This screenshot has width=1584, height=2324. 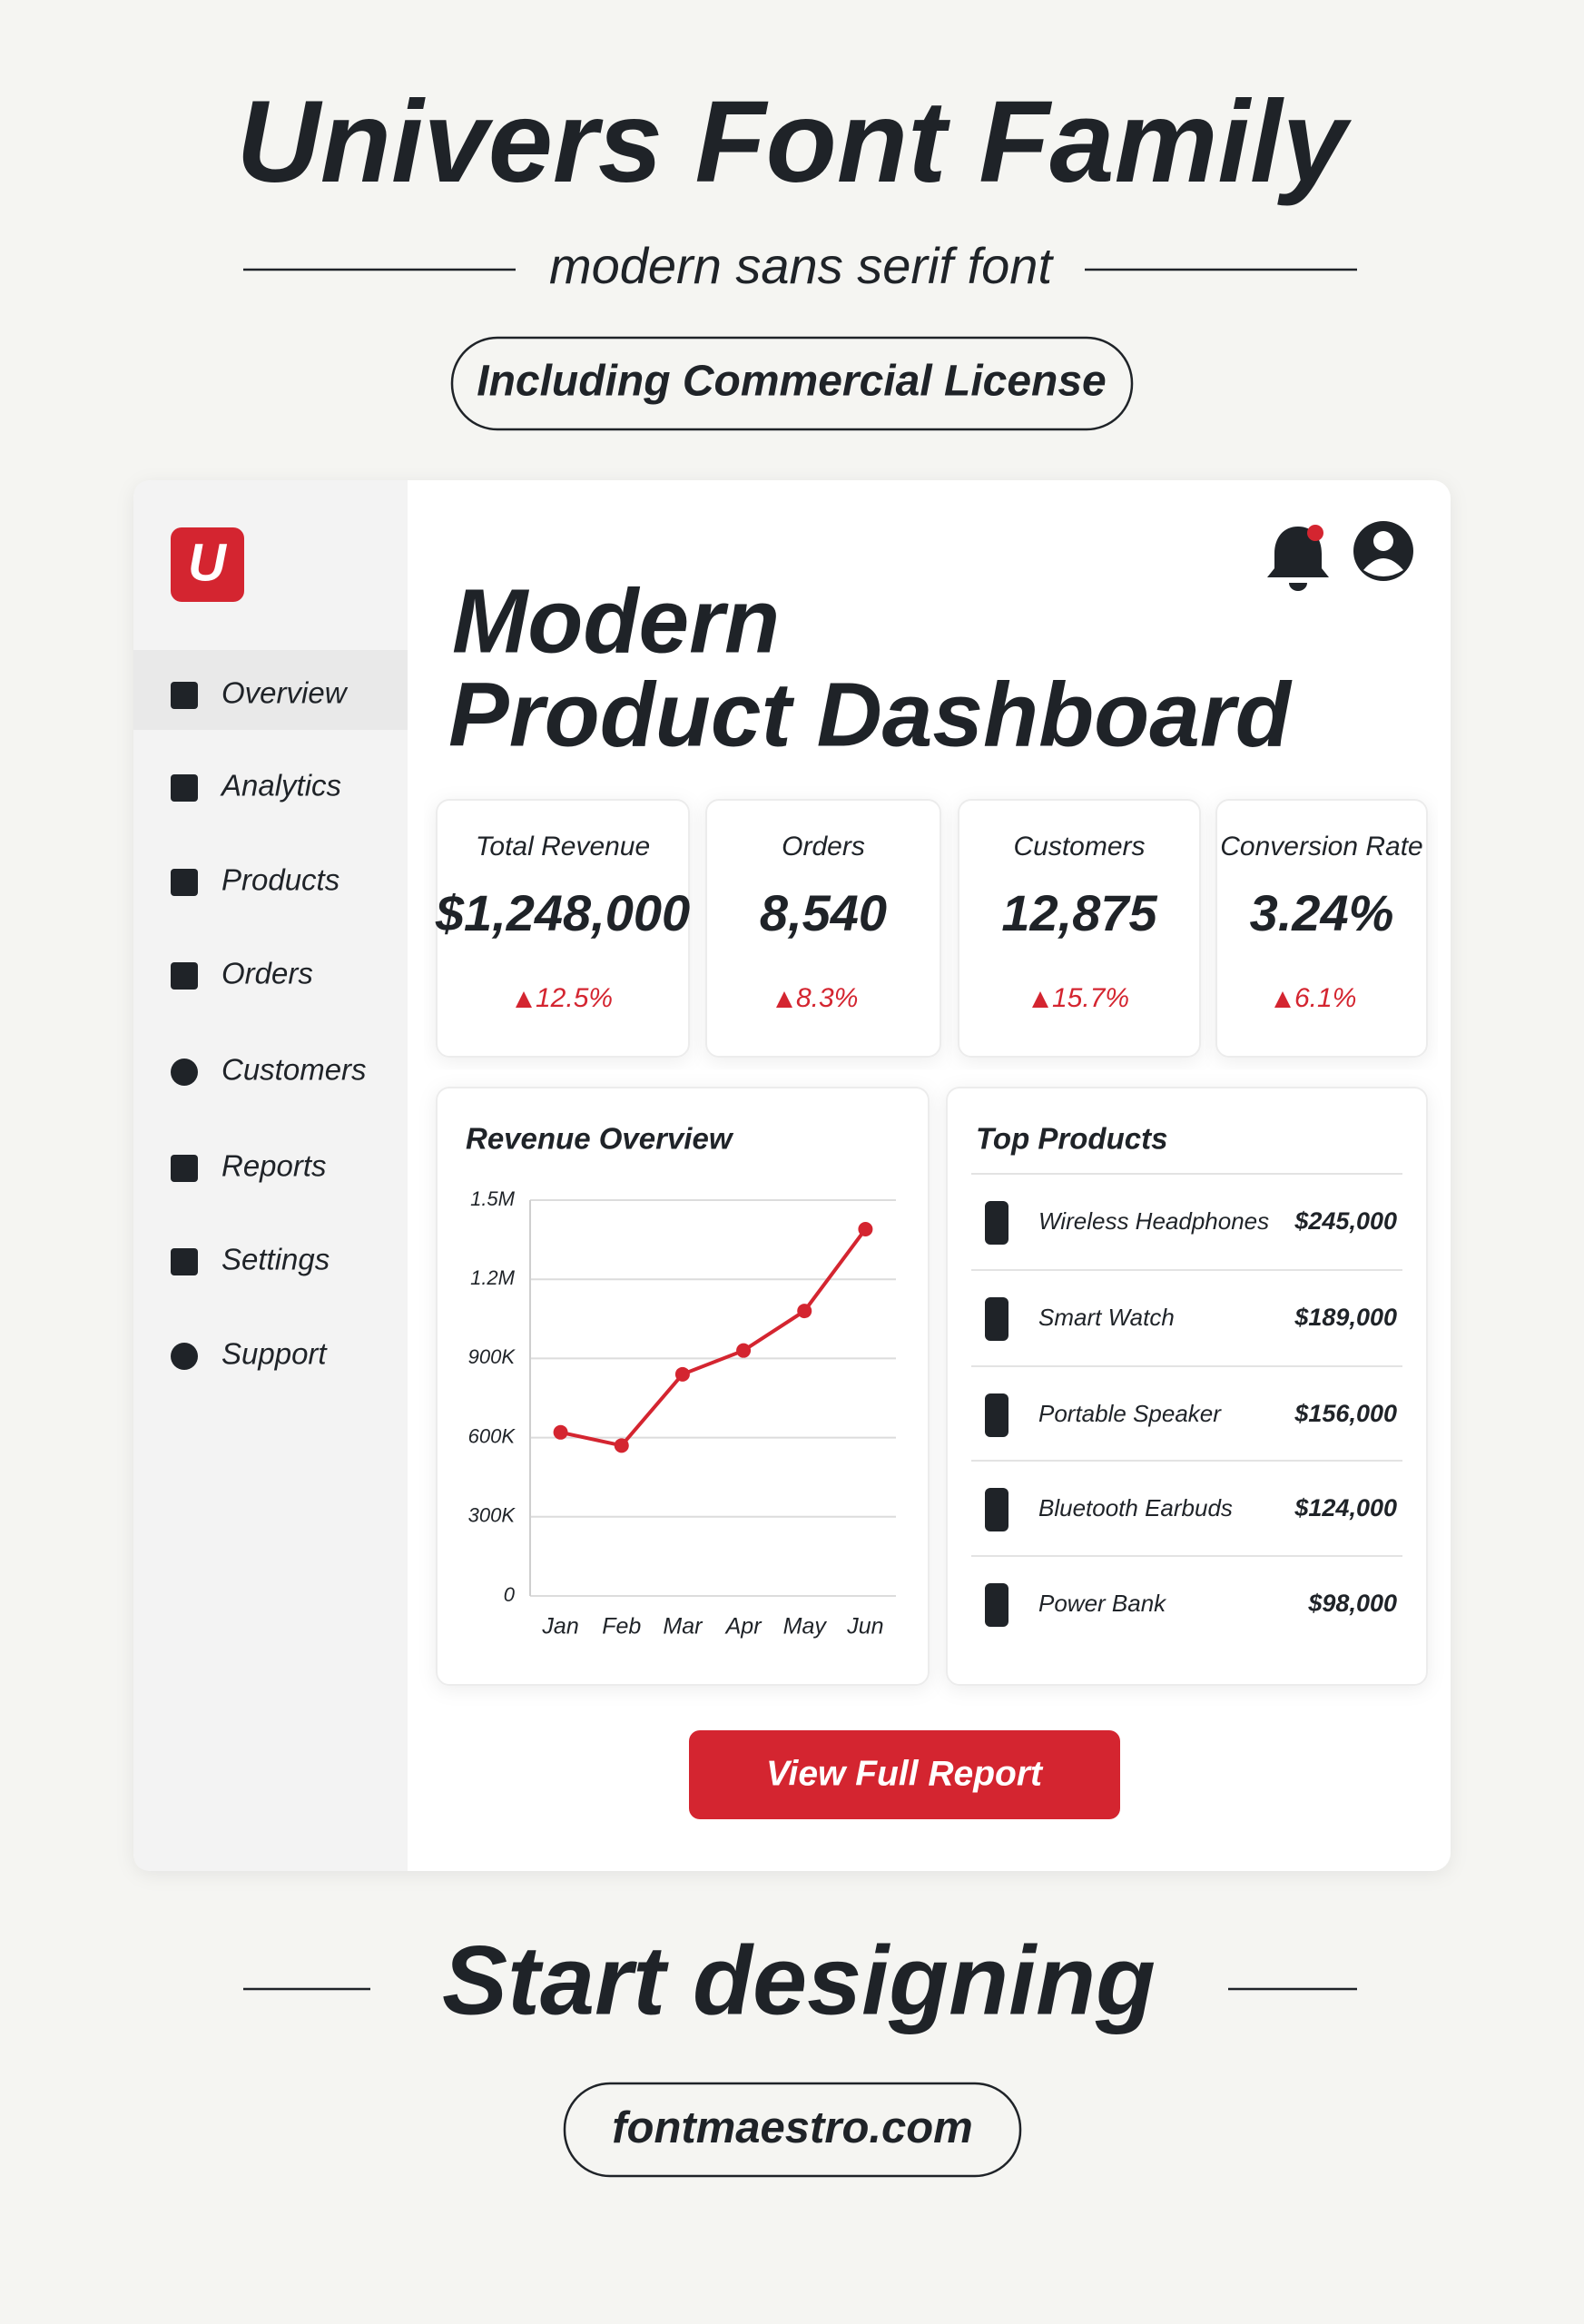 What do you see at coordinates (492, 1435) in the screenshot?
I see `y-tick-label: 600K` at bounding box center [492, 1435].